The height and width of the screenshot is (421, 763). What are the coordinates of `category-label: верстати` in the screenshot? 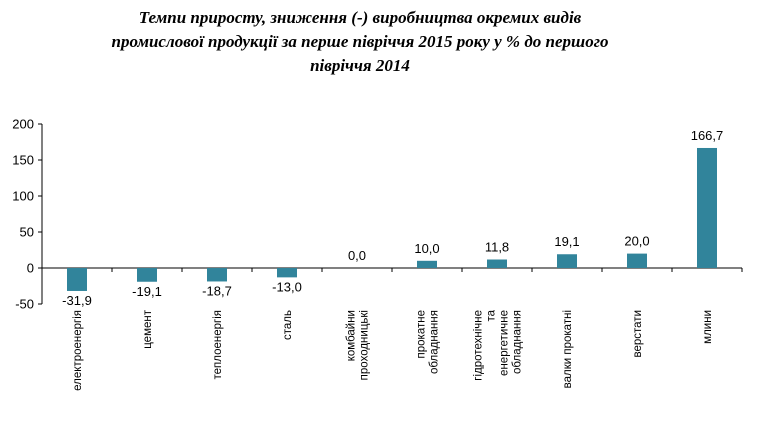 It's located at (638, 334).